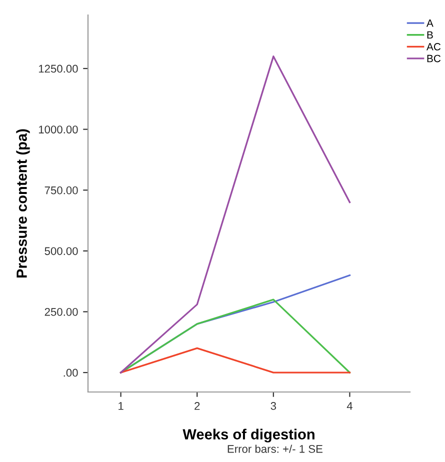  I want to click on x-tick-label: 4, so click(349, 406).